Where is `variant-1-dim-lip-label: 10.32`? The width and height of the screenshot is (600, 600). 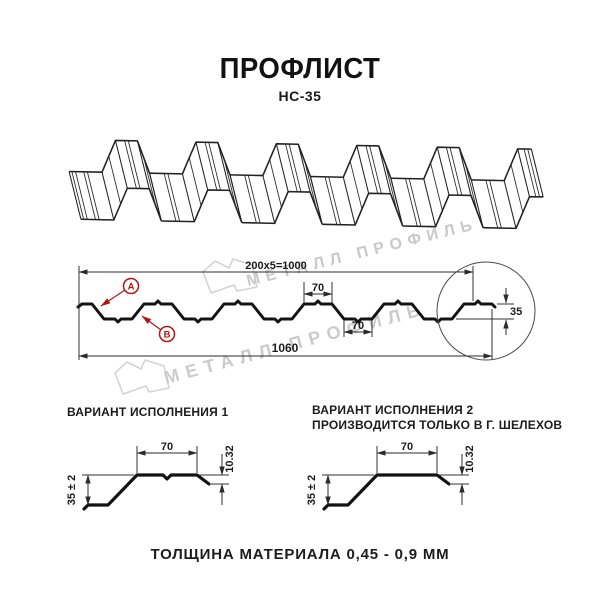
variant-1-dim-lip-label: 10.32 is located at coordinates (230, 459).